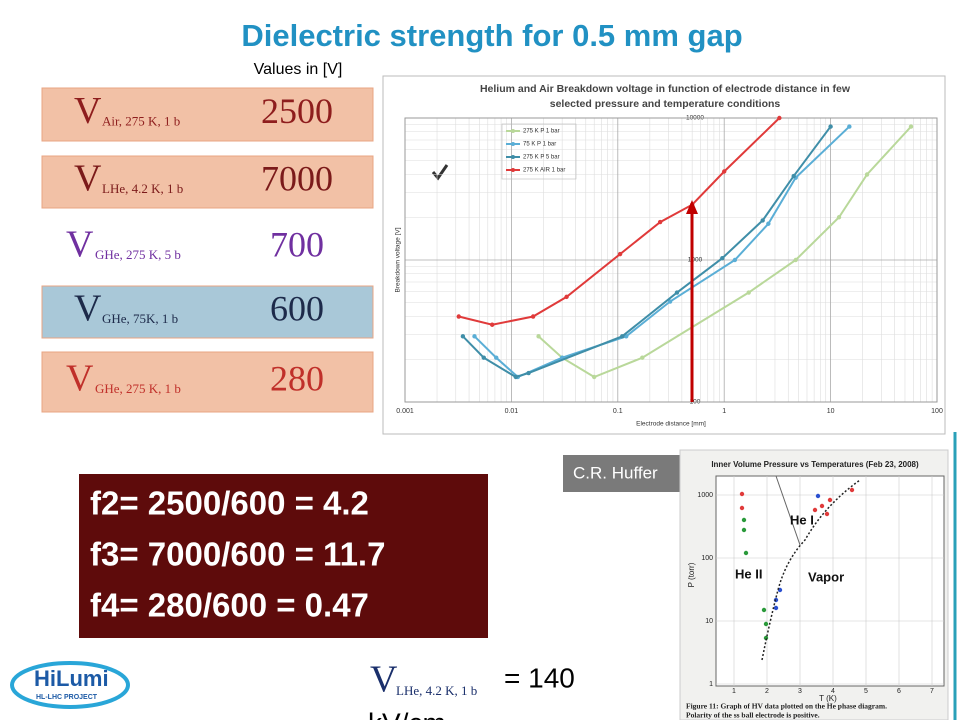 This screenshot has width=960, height=725. I want to click on x-tick-label: 0.1, so click(618, 411).